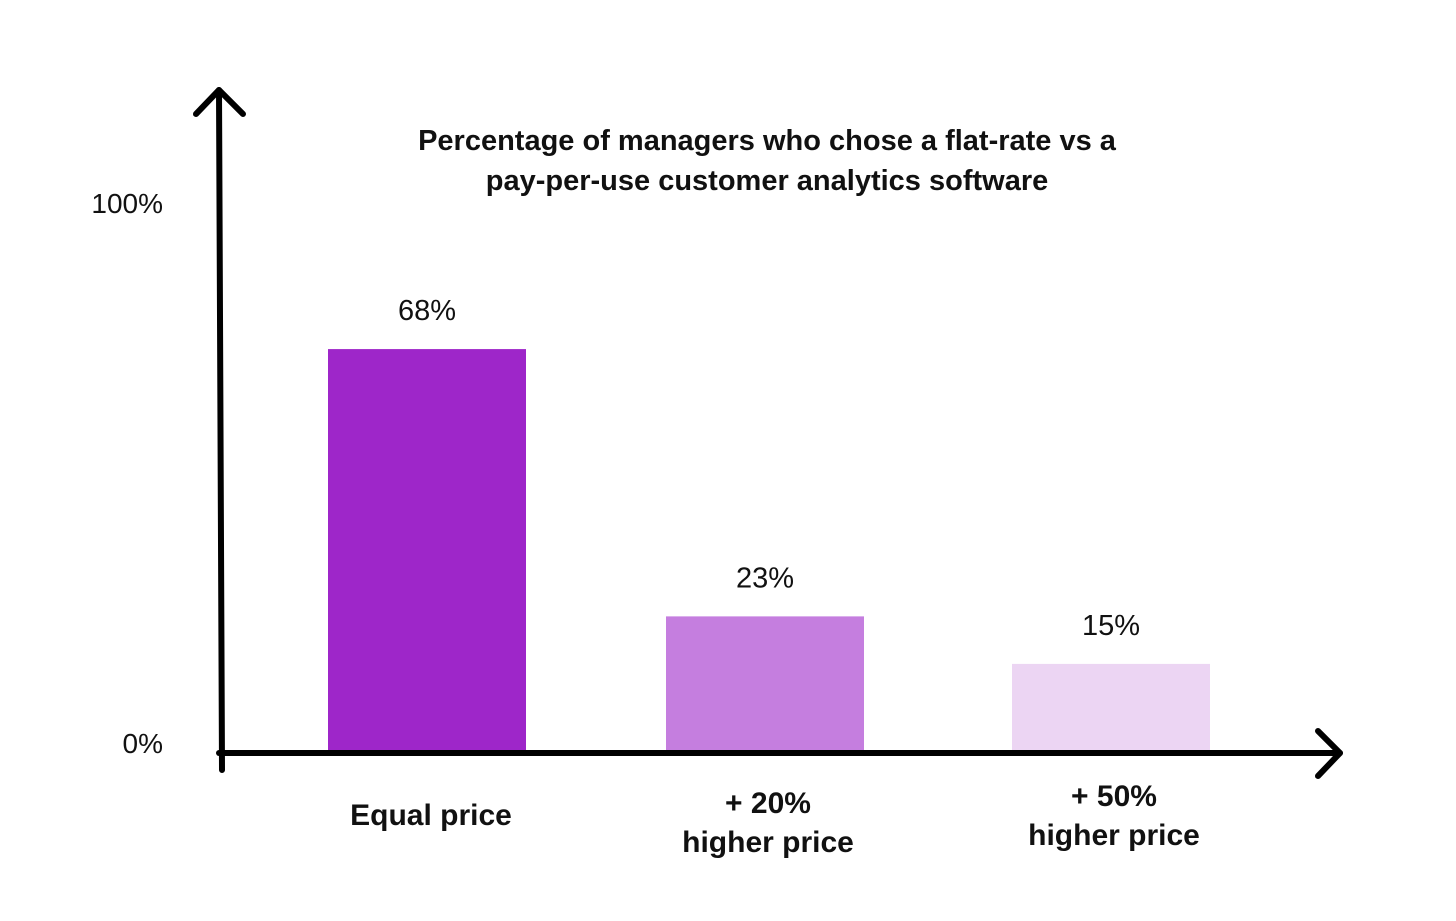 This screenshot has width=1456, height=921. I want to click on category-label-2-line-2: higher price, so click(768, 842).